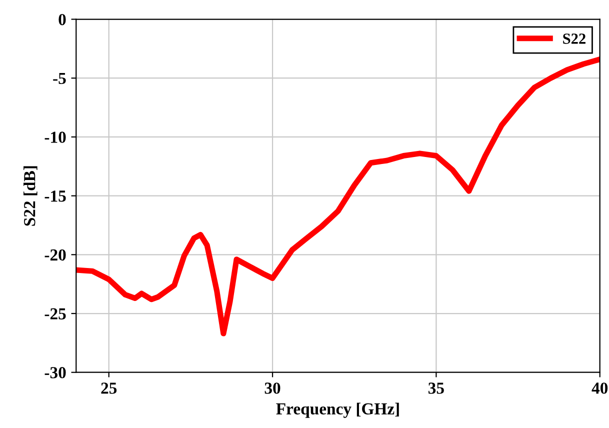  I want to click on y-tick-label: -30, so click(55, 372).